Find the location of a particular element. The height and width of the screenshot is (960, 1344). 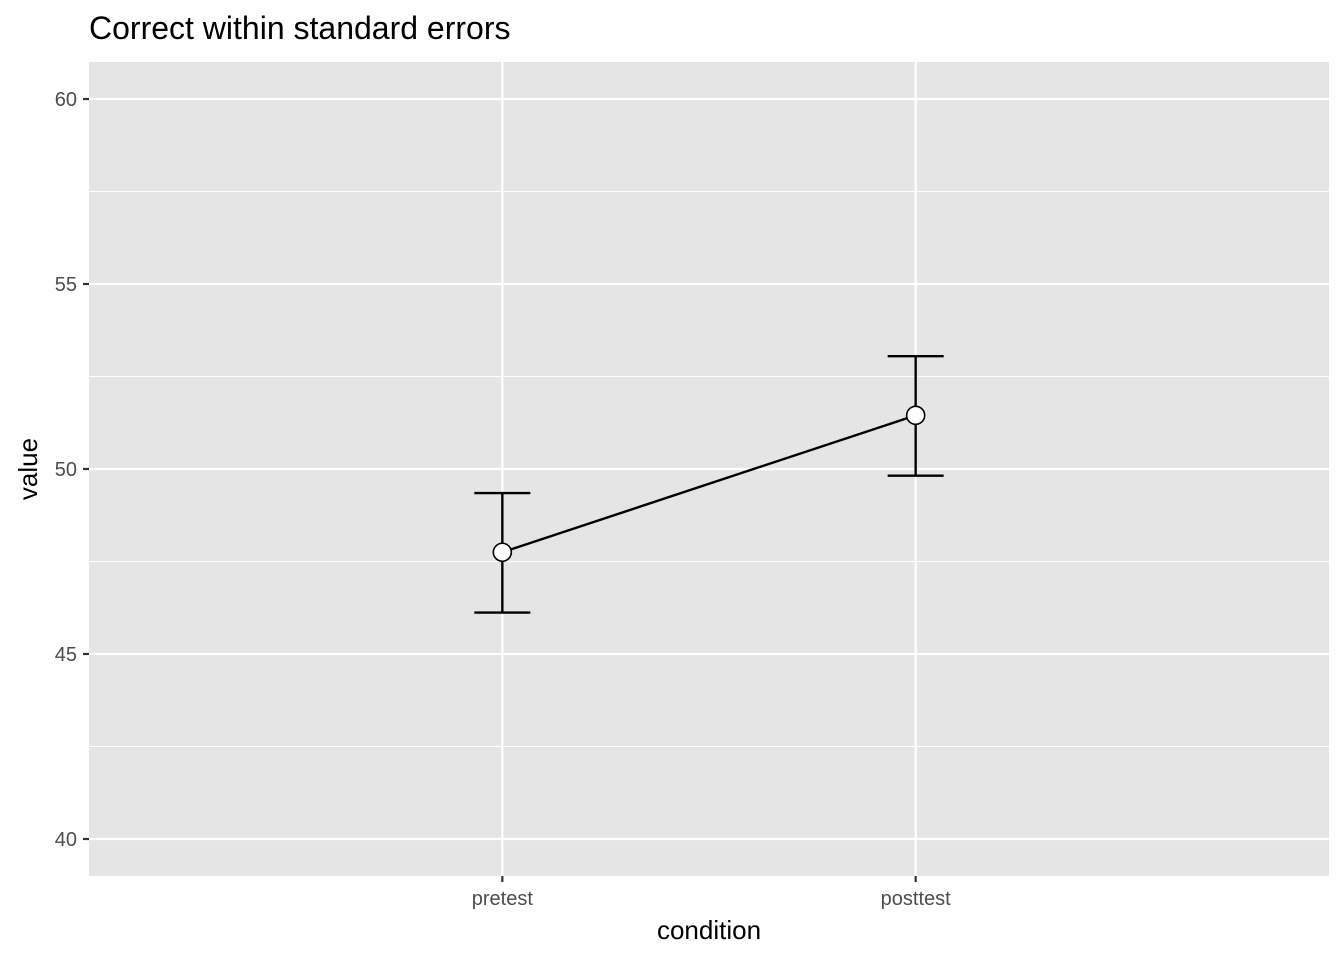

y-axis-title: value is located at coordinates (28, 469).